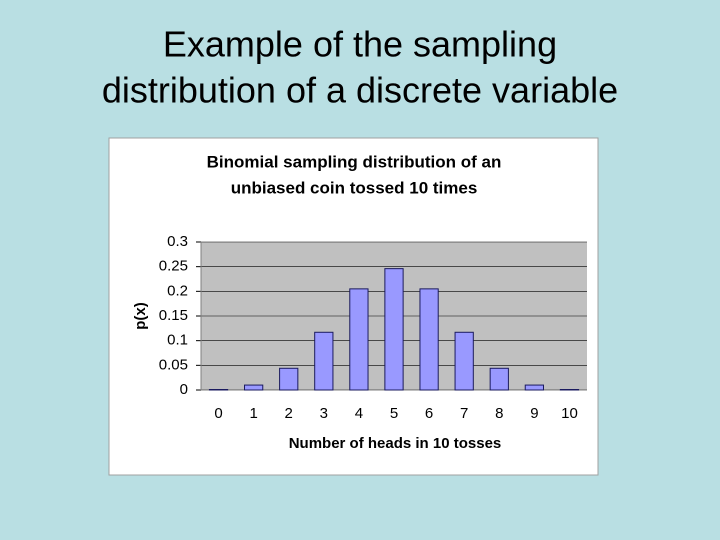 The height and width of the screenshot is (540, 720). I want to click on chart-title: Binomial sampling distribution of an, so click(354, 161).